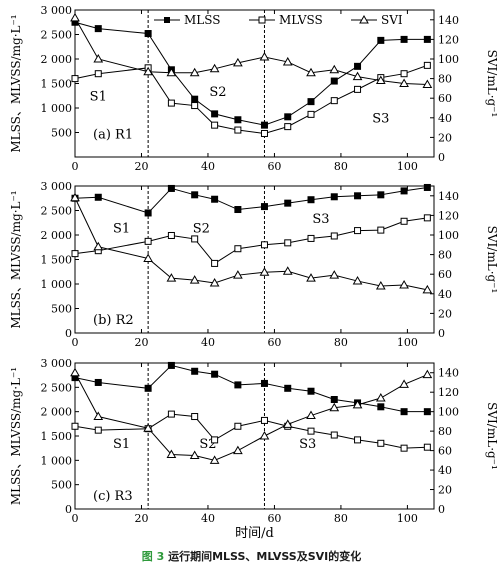  Describe the element at coordinates (441, 509) in the screenshot. I see `y-right-tick-label: 0` at that location.